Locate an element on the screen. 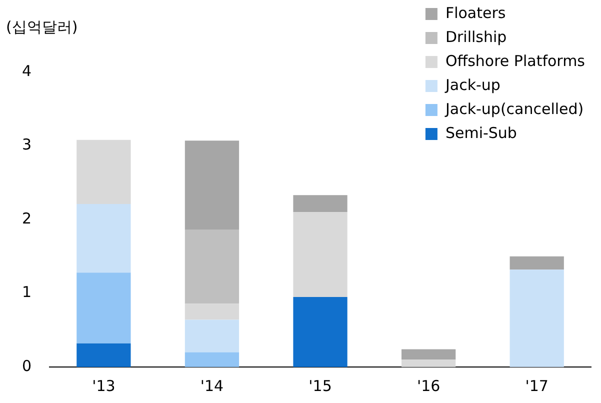 The image size is (601, 403). x-tick-label: '16 is located at coordinates (428, 385).